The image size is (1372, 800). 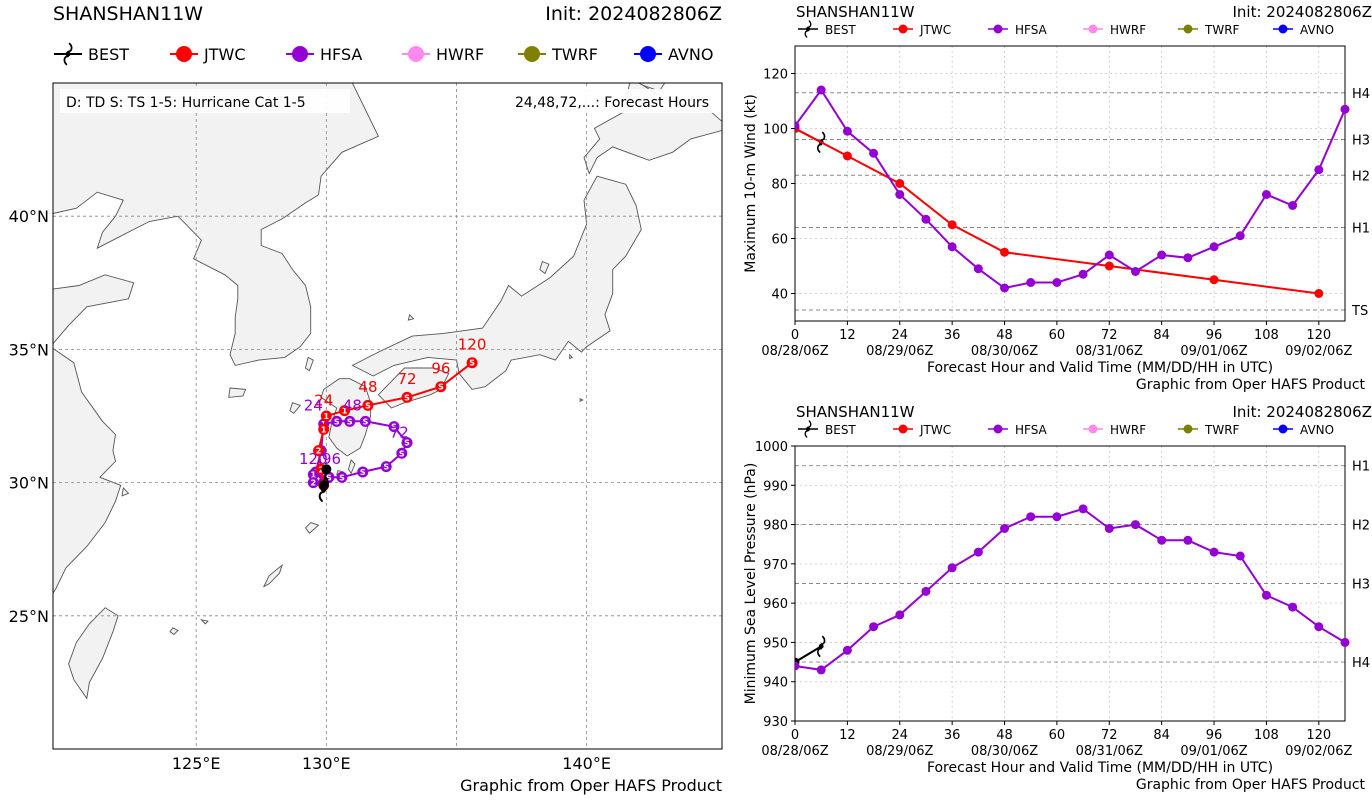 What do you see at coordinates (1361, 141) in the screenshot?
I see `category-label: H3` at bounding box center [1361, 141].